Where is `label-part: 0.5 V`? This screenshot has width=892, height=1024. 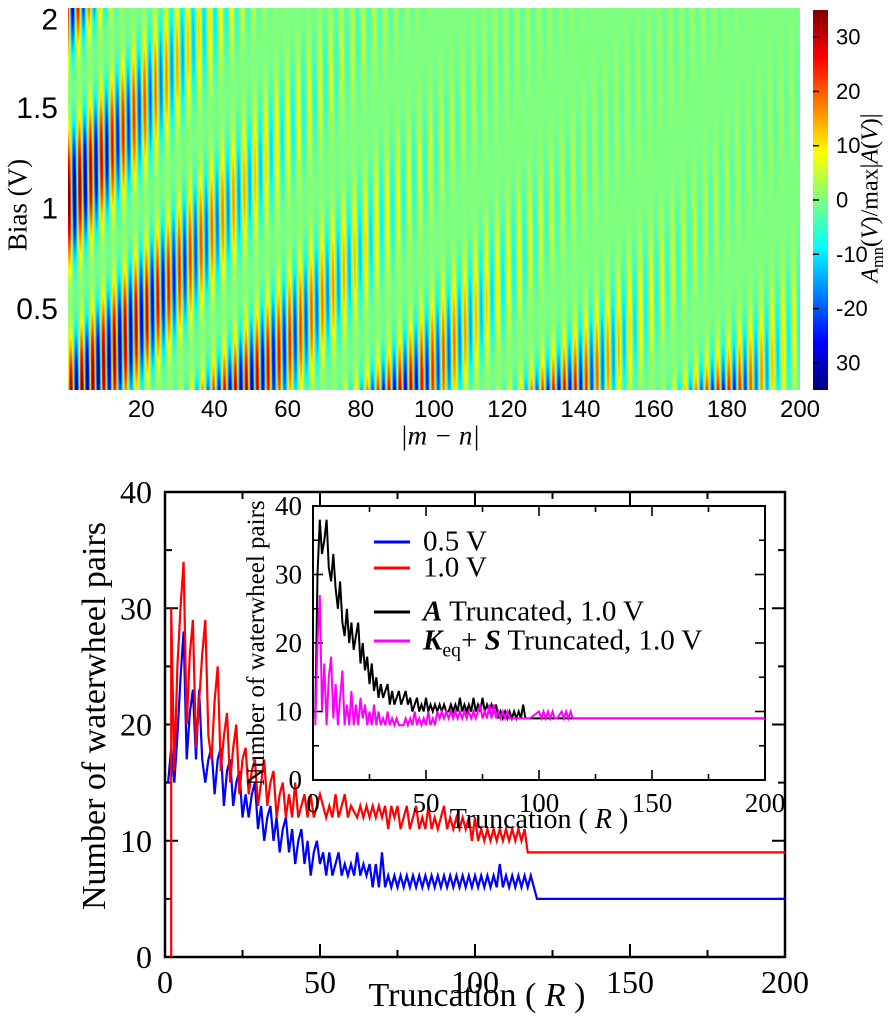 label-part: 0.5 V is located at coordinates (455, 541).